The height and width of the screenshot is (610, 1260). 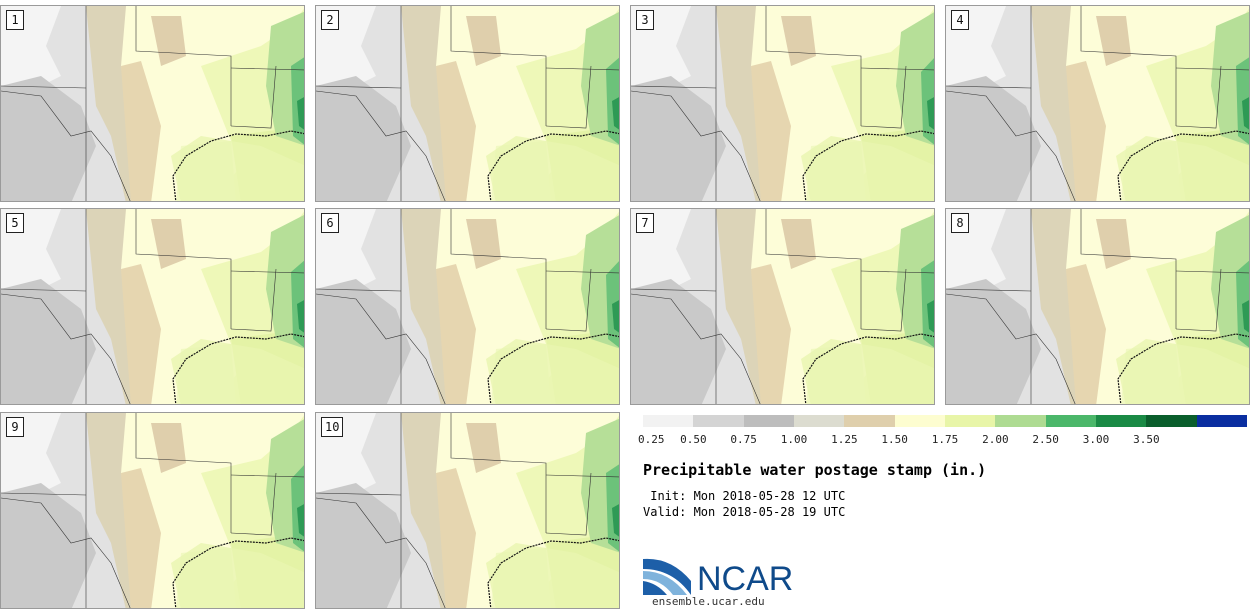 What do you see at coordinates (815, 470) in the screenshot?
I see `chart-title: Precipitable water postage stamp (in.)` at bounding box center [815, 470].